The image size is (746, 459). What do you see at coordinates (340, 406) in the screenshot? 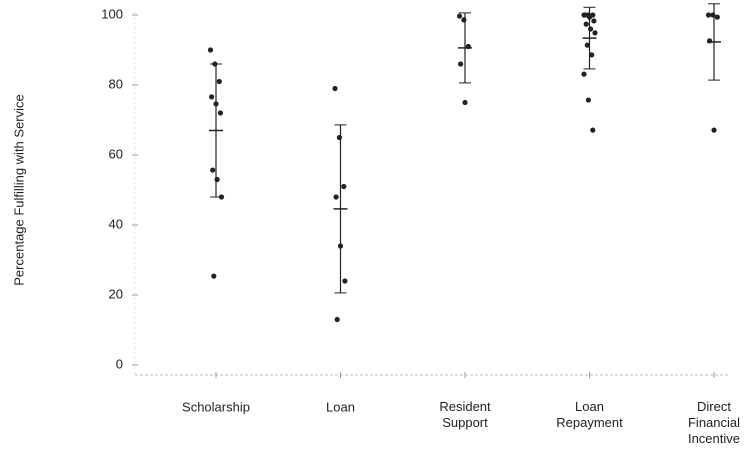
I see `x-tick-label: Loan` at bounding box center [340, 406].